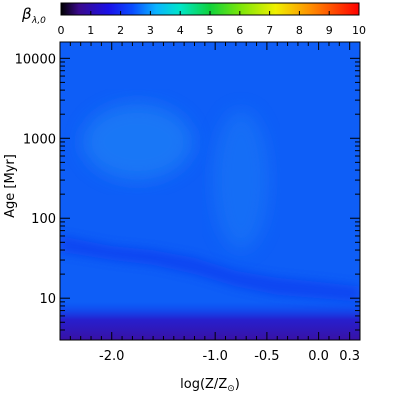  What do you see at coordinates (349, 356) in the screenshot?
I see `x-tick-label: 0.3` at bounding box center [349, 356].